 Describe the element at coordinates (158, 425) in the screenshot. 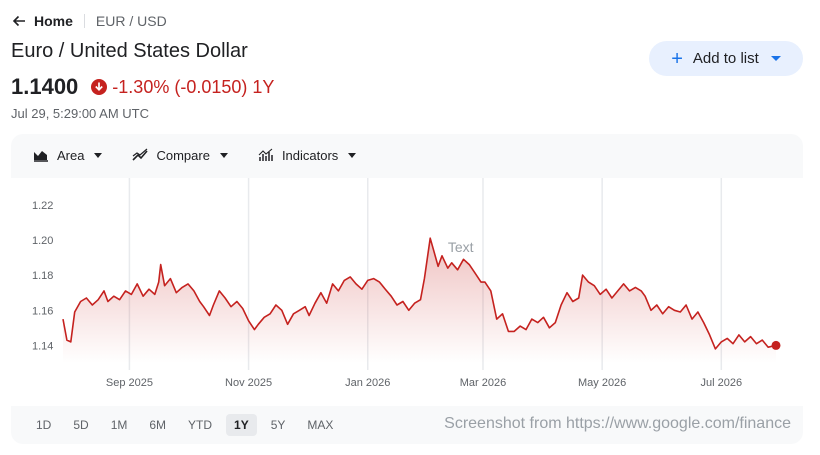

I see `range-6m: 6M` at that location.